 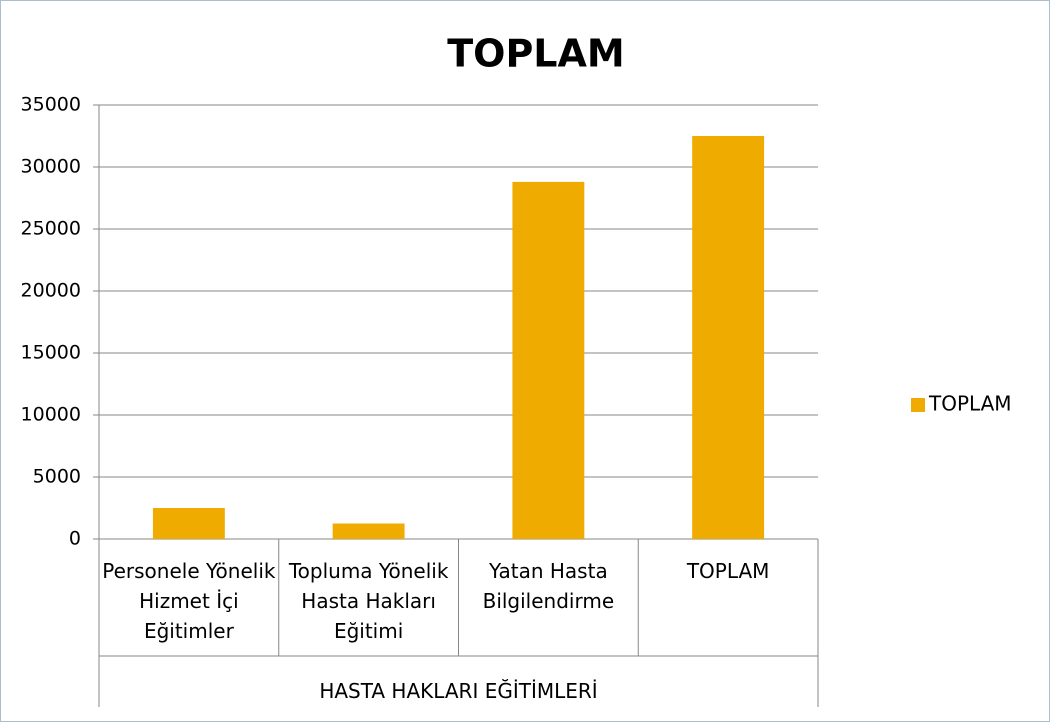 I want to click on y-tick-label: 30000, so click(x=51, y=167).